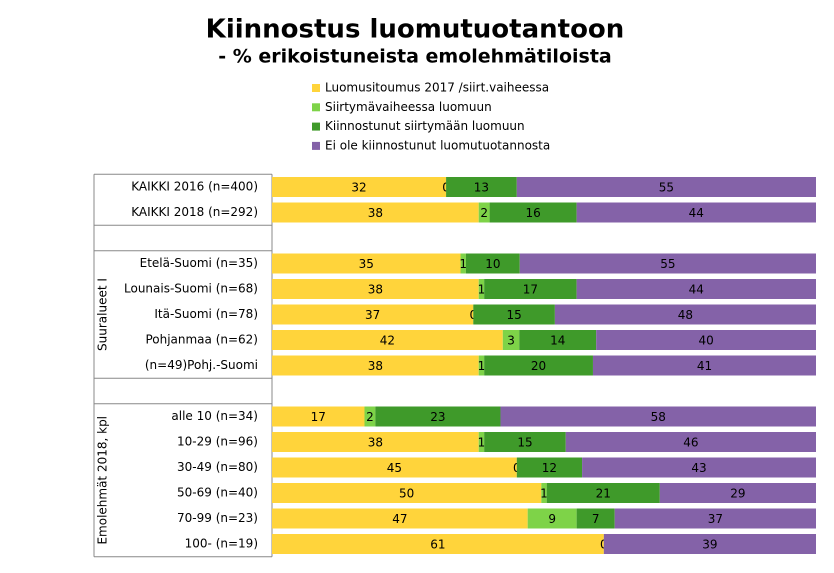  I want to click on data-label: 20, so click(538, 366).